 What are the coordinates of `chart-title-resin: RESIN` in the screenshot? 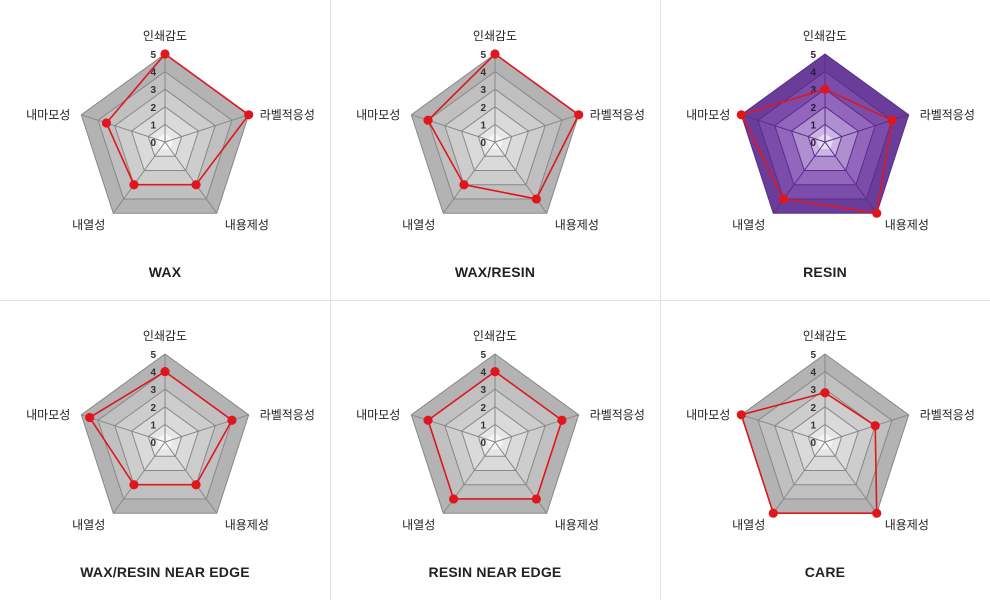 It's located at (825, 272).